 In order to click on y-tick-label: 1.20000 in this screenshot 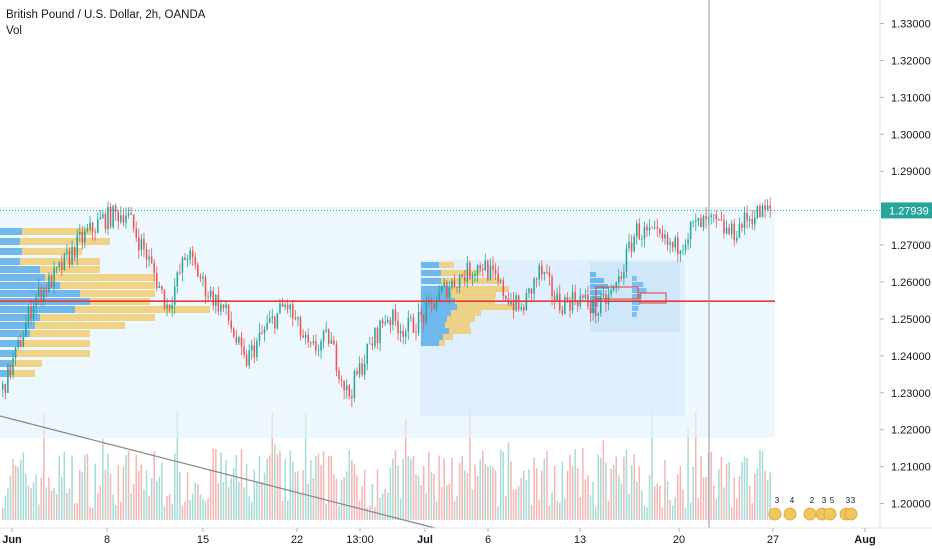, I will do `click(911, 505)`.